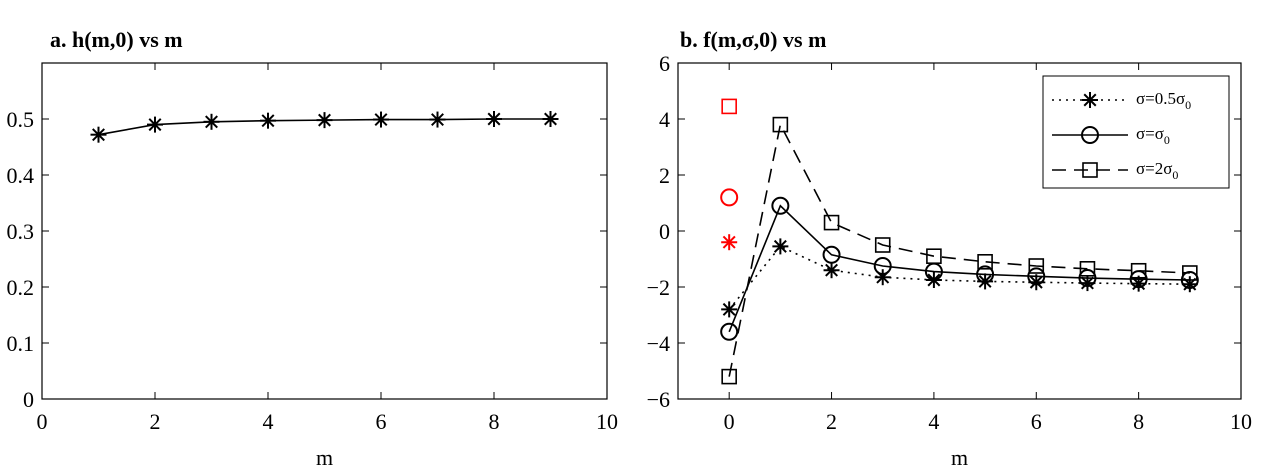 The height and width of the screenshot is (475, 1264). Describe the element at coordinates (658, 343) in the screenshot. I see `y-tick-label: −4` at that location.